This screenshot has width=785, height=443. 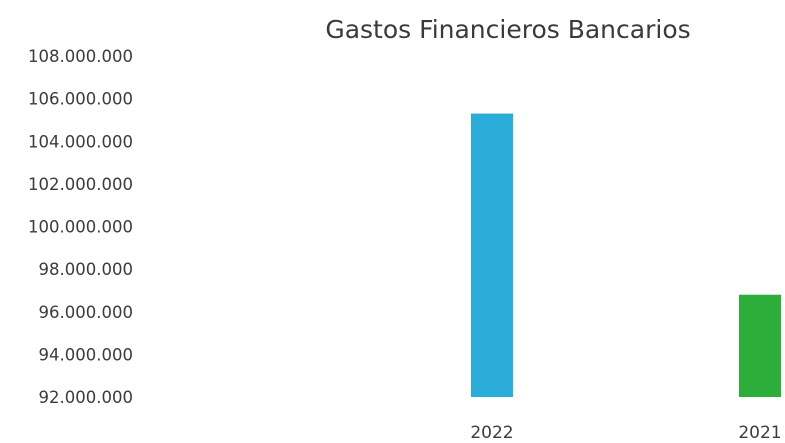 I want to click on y-tick-label: 92.000.000, so click(x=86, y=397).